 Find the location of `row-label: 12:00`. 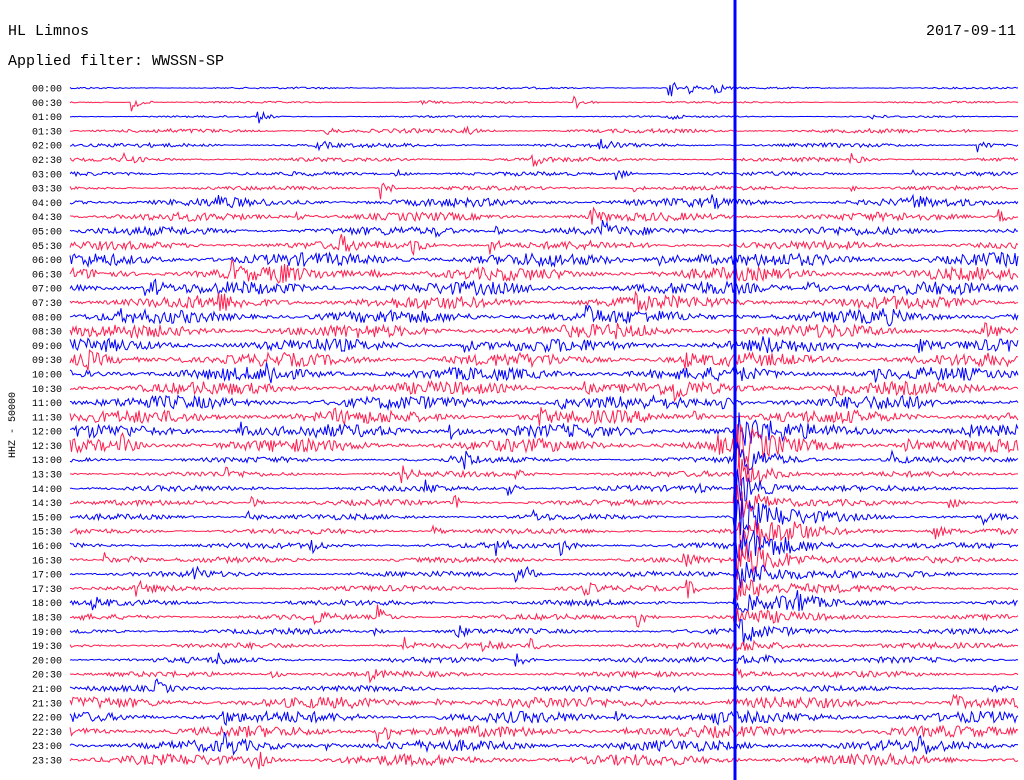

row-label: 12:00 is located at coordinates (47, 433).